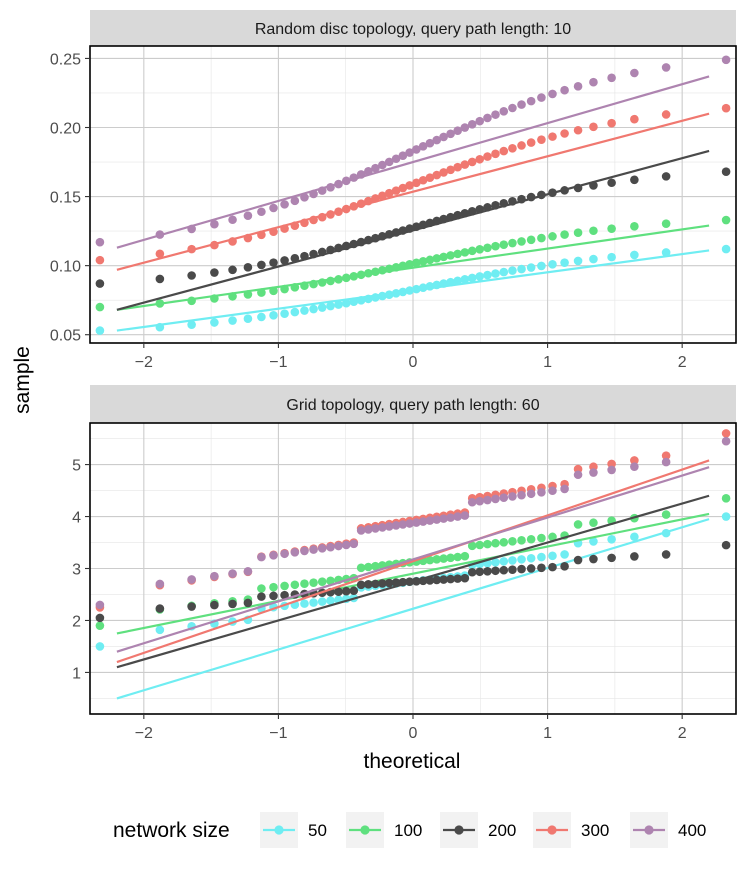  What do you see at coordinates (571, 830) in the screenshot?
I see `legend-key-300: 300` at bounding box center [571, 830].